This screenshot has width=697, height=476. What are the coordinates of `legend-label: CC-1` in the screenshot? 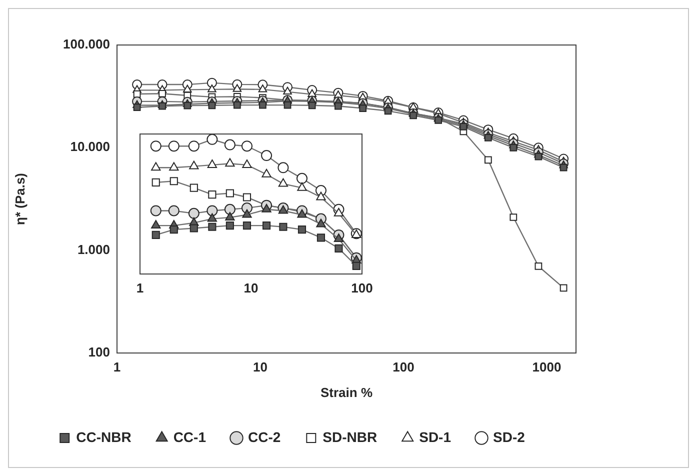 It's located at (189, 436).